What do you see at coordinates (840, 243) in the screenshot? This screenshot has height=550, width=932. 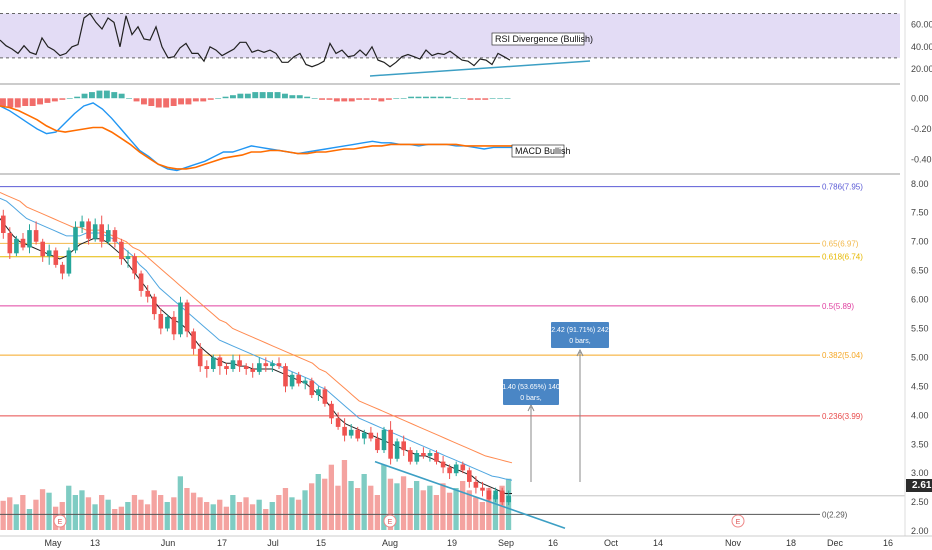 I see `fib-level-label: 0.65(6.97)` at bounding box center [840, 243].